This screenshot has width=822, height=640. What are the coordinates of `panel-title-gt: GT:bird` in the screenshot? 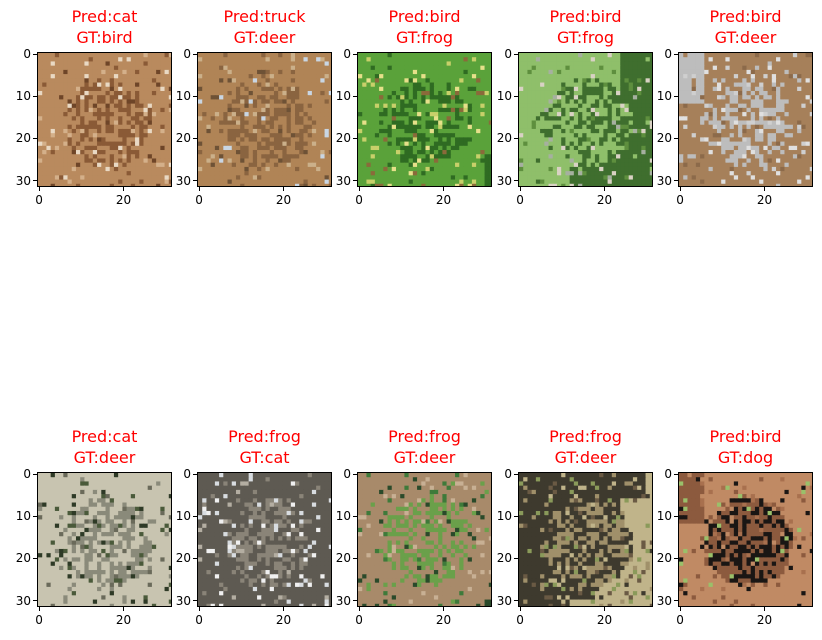 It's located at (104, 37).